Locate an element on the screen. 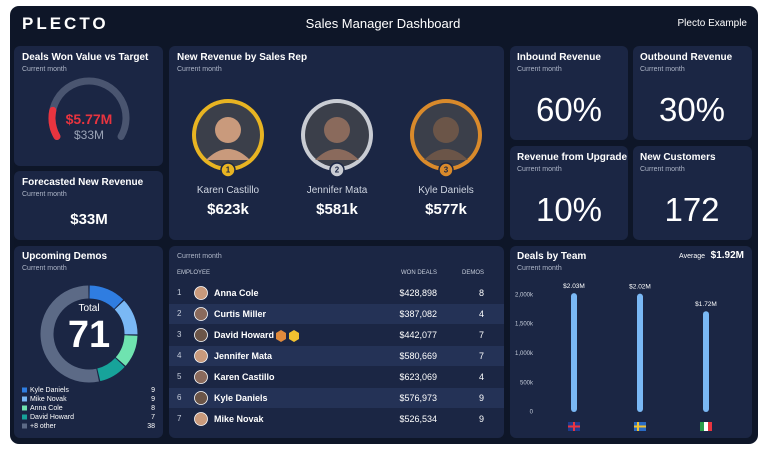 This screenshot has width=768, height=457. card-title: Revenue from Upgrade is located at coordinates (572, 157).